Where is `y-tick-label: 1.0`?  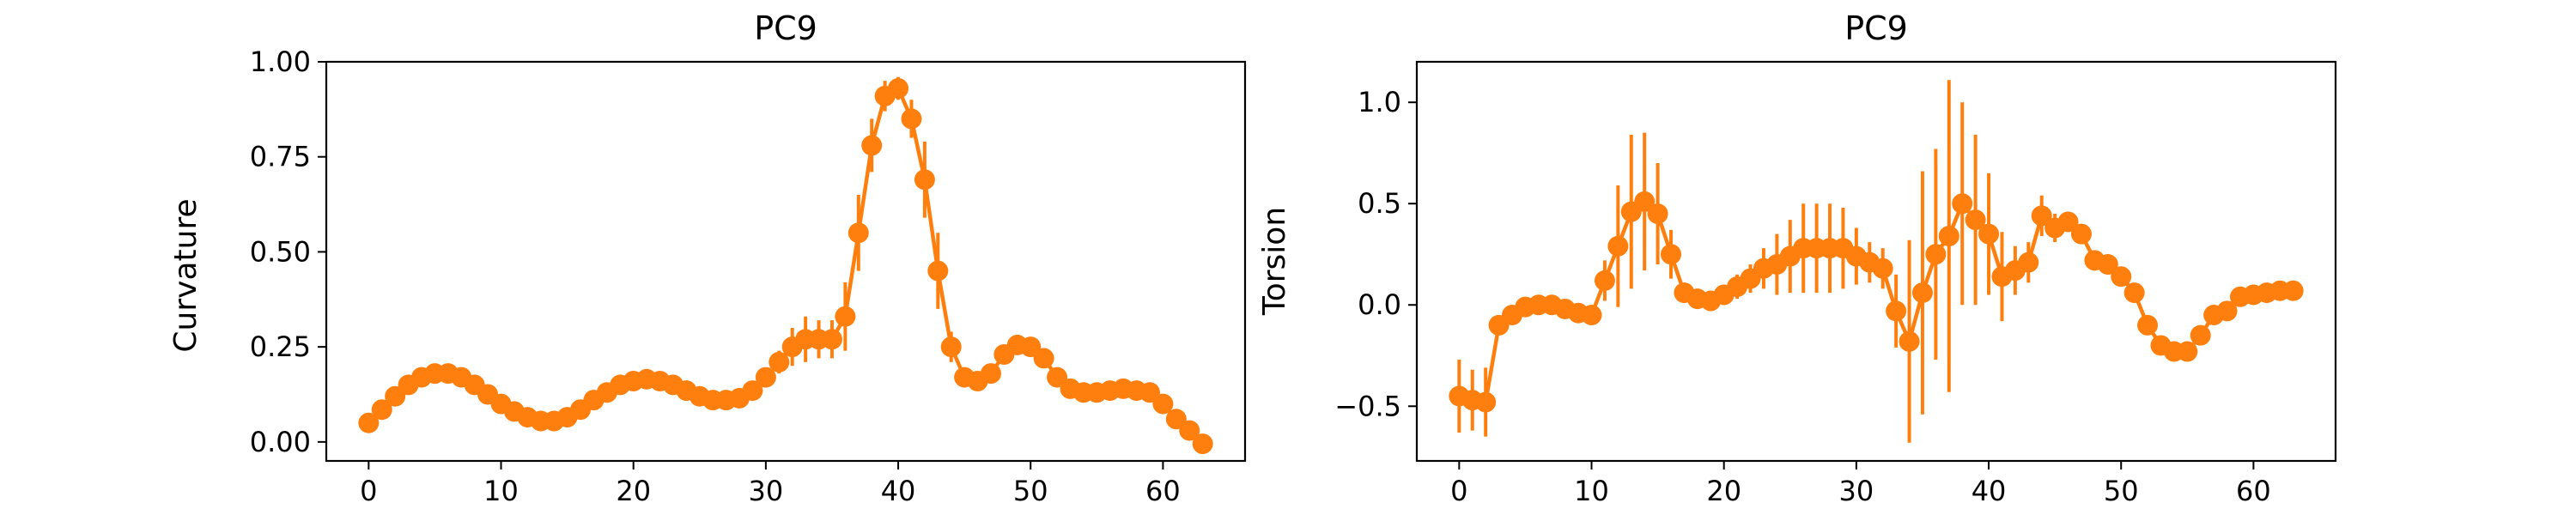
y-tick-label: 1.0 is located at coordinates (1379, 102).